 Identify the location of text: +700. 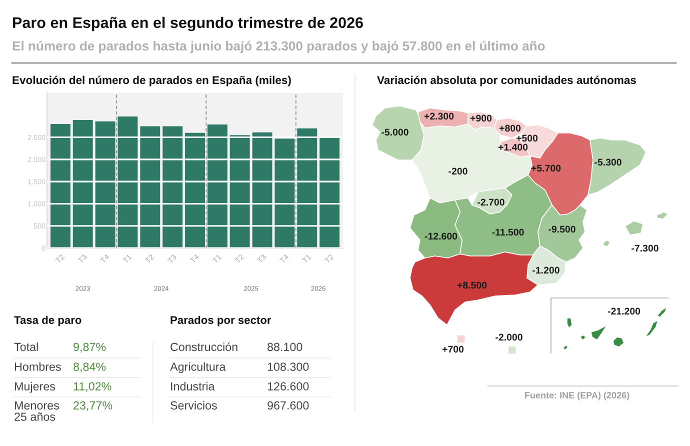
(453, 349).